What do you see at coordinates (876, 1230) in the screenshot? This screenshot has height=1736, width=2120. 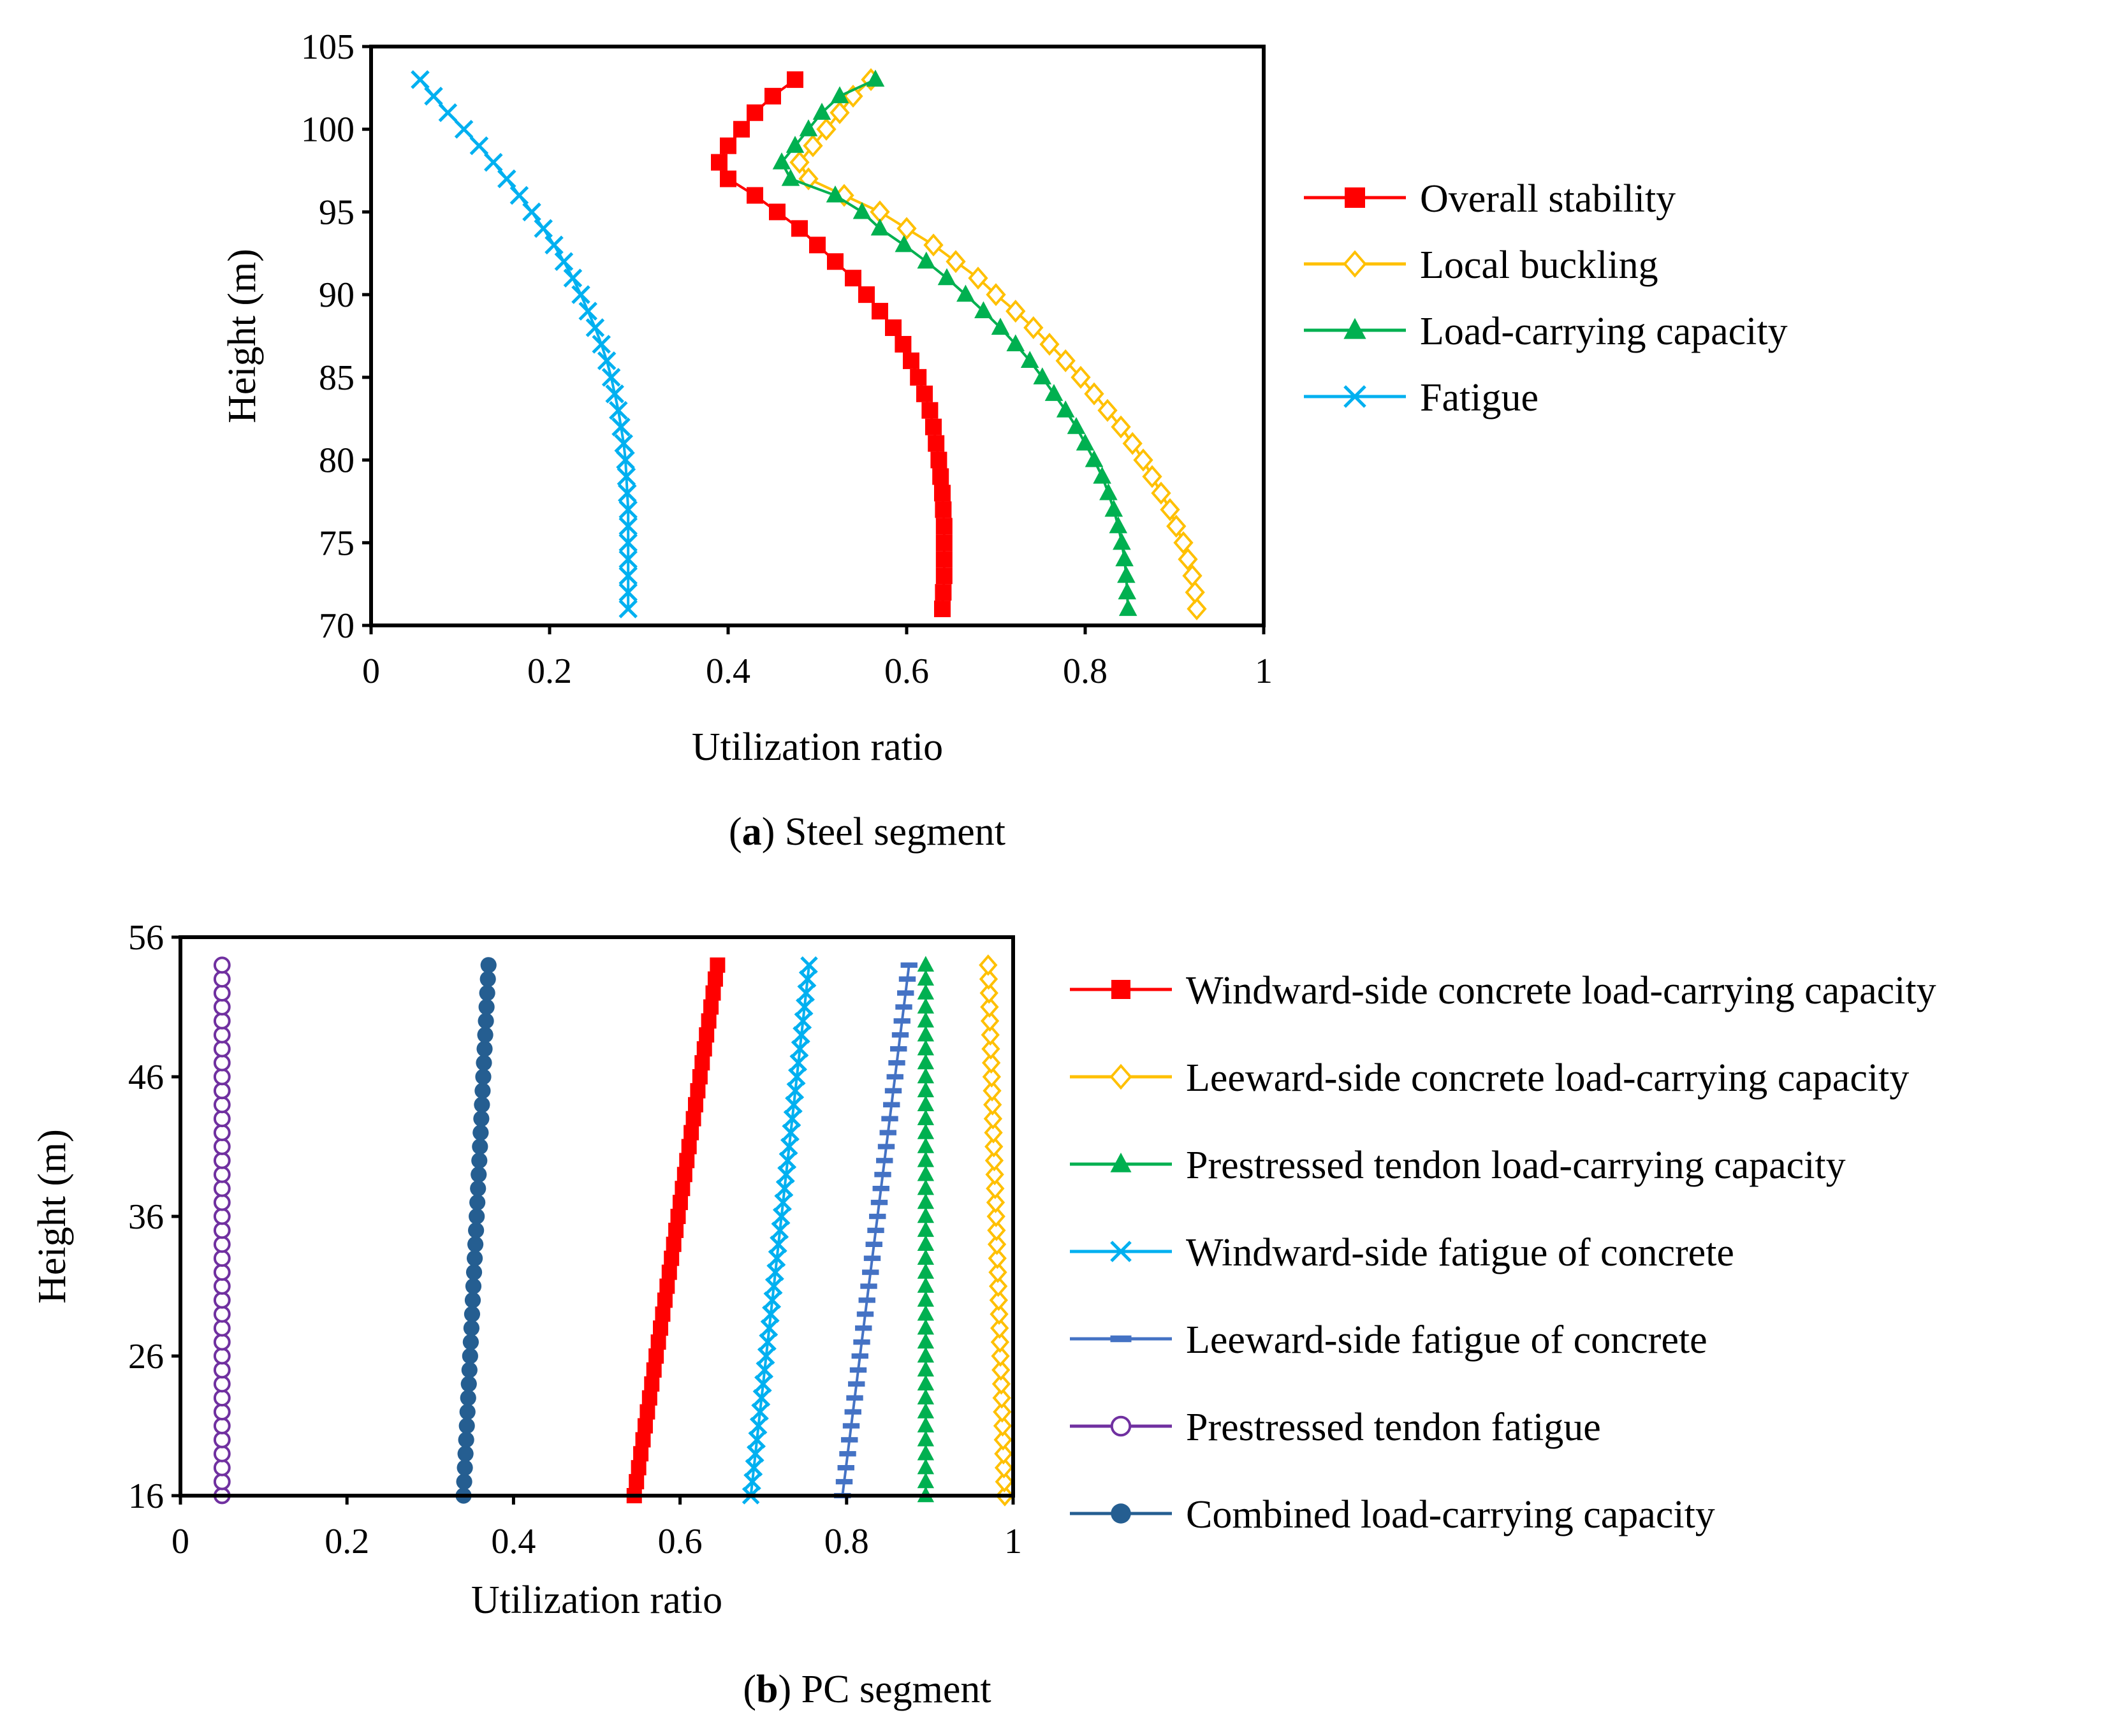 I see `series-leeward-side-fatigue-of-concrete` at bounding box center [876, 1230].